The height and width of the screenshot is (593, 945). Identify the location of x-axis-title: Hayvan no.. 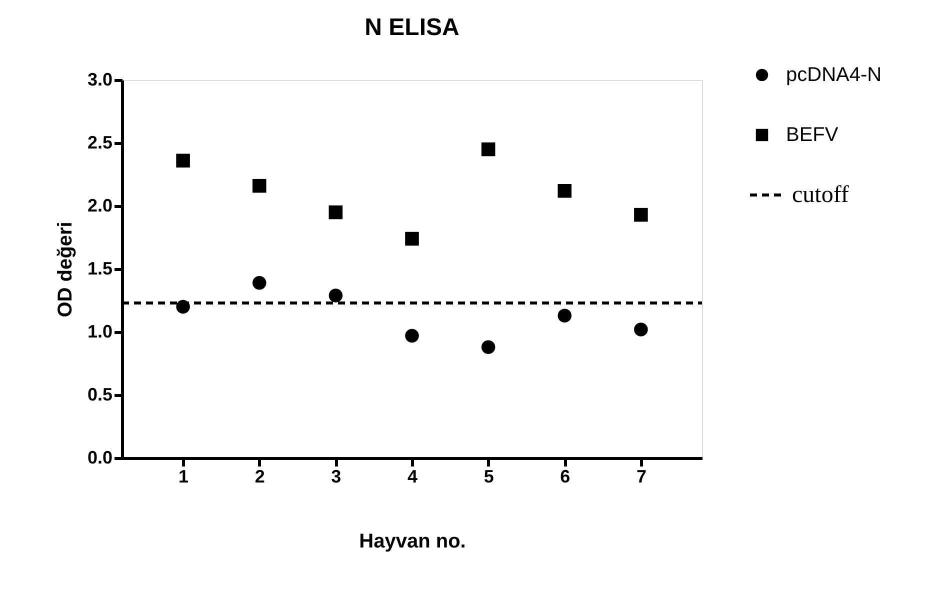
(412, 541).